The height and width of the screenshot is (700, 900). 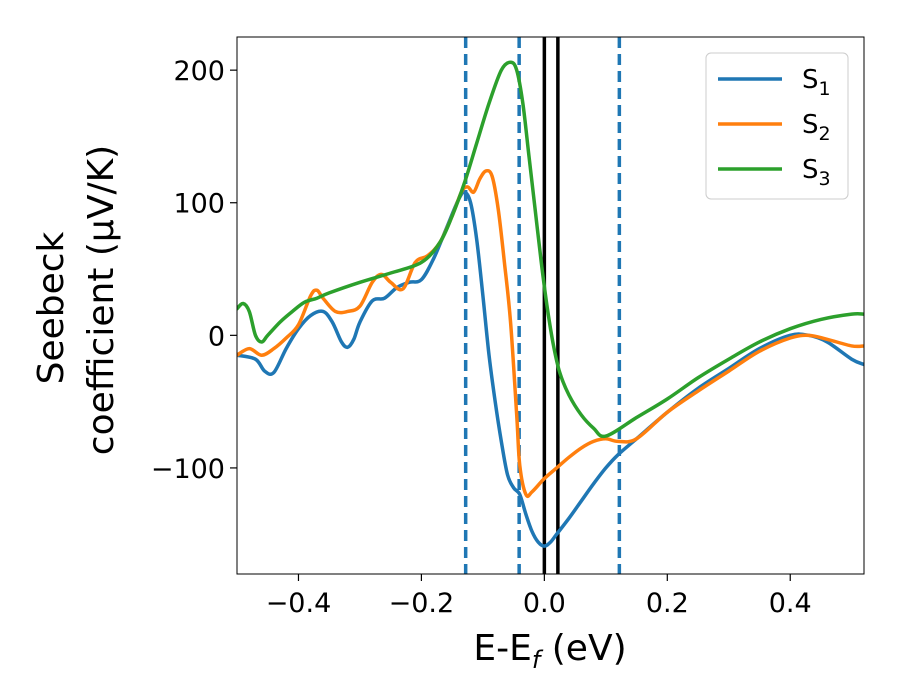 I want to click on legend-label-s2: S2, so click(x=816, y=127).